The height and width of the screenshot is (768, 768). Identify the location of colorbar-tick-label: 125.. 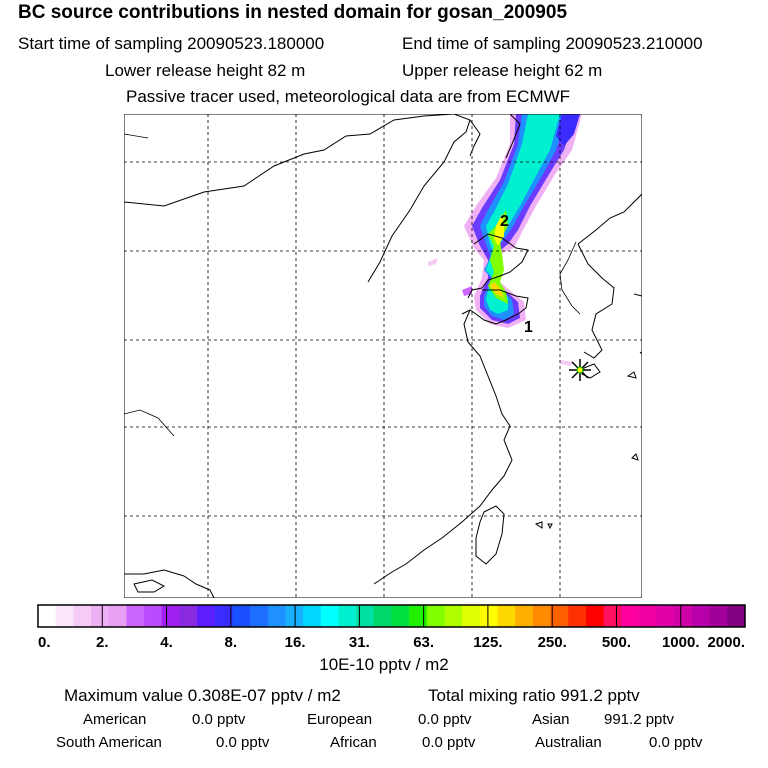
(487, 642).